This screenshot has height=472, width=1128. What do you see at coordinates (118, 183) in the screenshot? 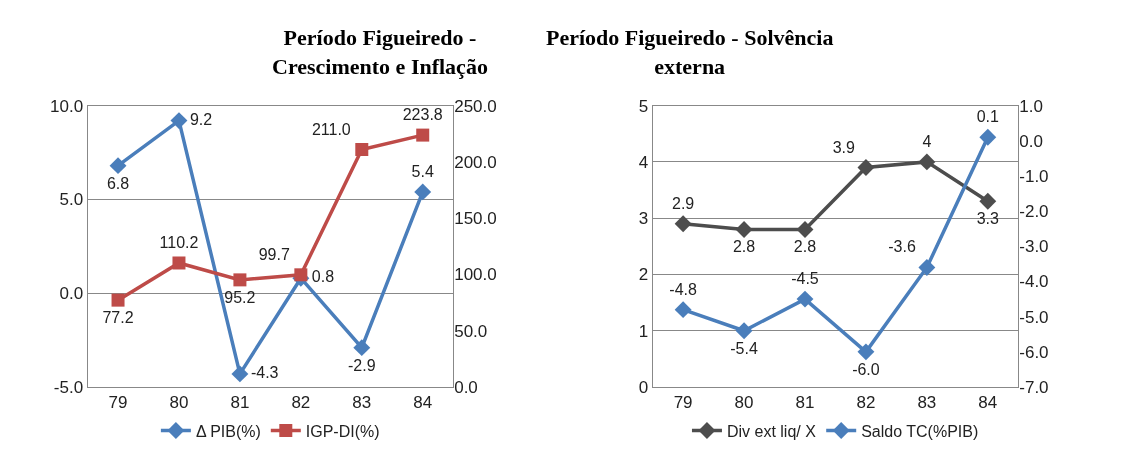
I see `data-label: 6.8` at bounding box center [118, 183].